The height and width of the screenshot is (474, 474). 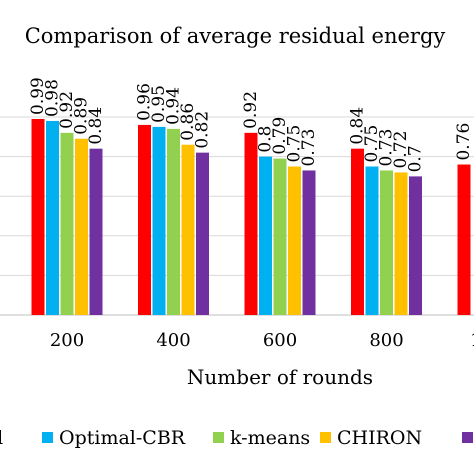 What do you see at coordinates (416, 158) in the screenshot?
I see `data-label: 0.7` at bounding box center [416, 158].